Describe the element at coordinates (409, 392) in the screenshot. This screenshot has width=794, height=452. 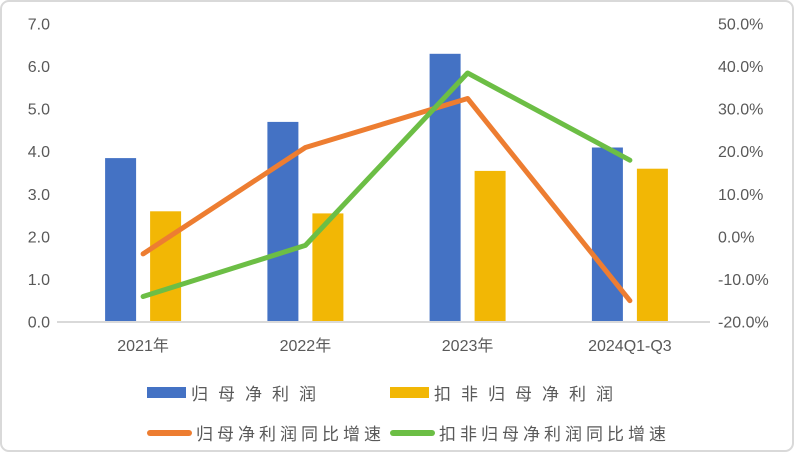
I see `legend-swatch-net-profit-deducted` at that location.